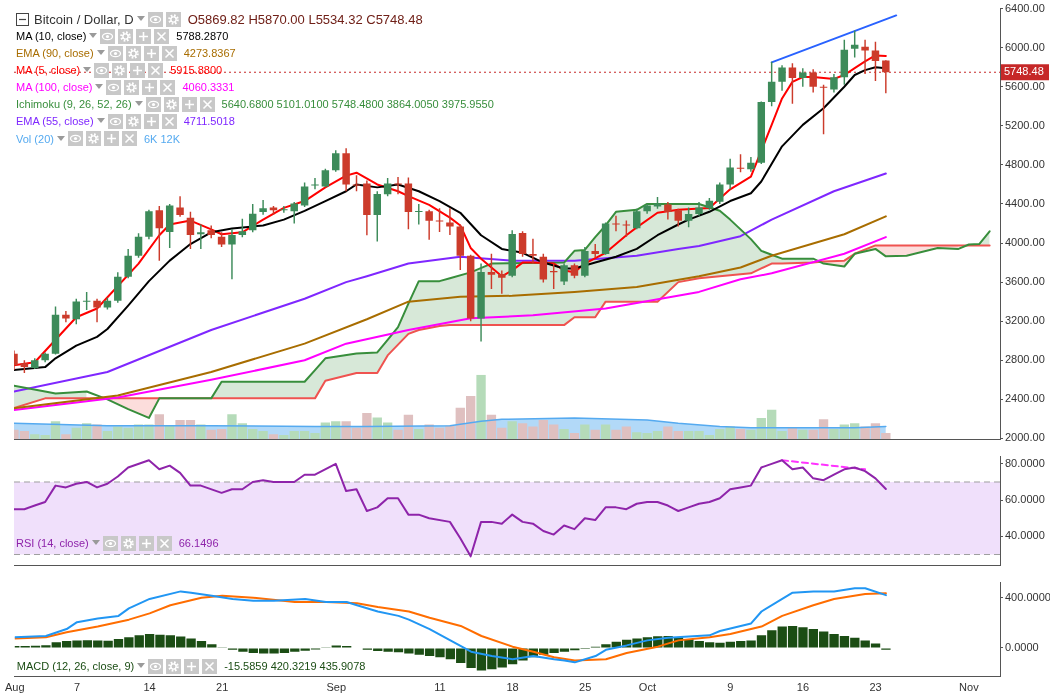  I want to click on y-tick-label: 2400.00, so click(1025, 398).